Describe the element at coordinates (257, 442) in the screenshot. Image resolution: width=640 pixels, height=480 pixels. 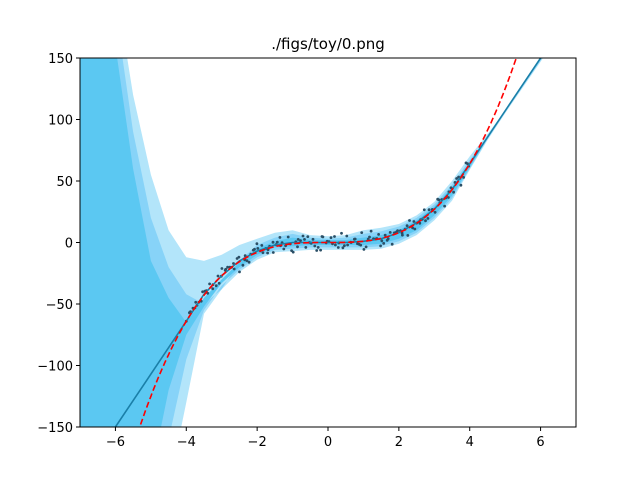
I see `x-tick-label: −2` at that location.